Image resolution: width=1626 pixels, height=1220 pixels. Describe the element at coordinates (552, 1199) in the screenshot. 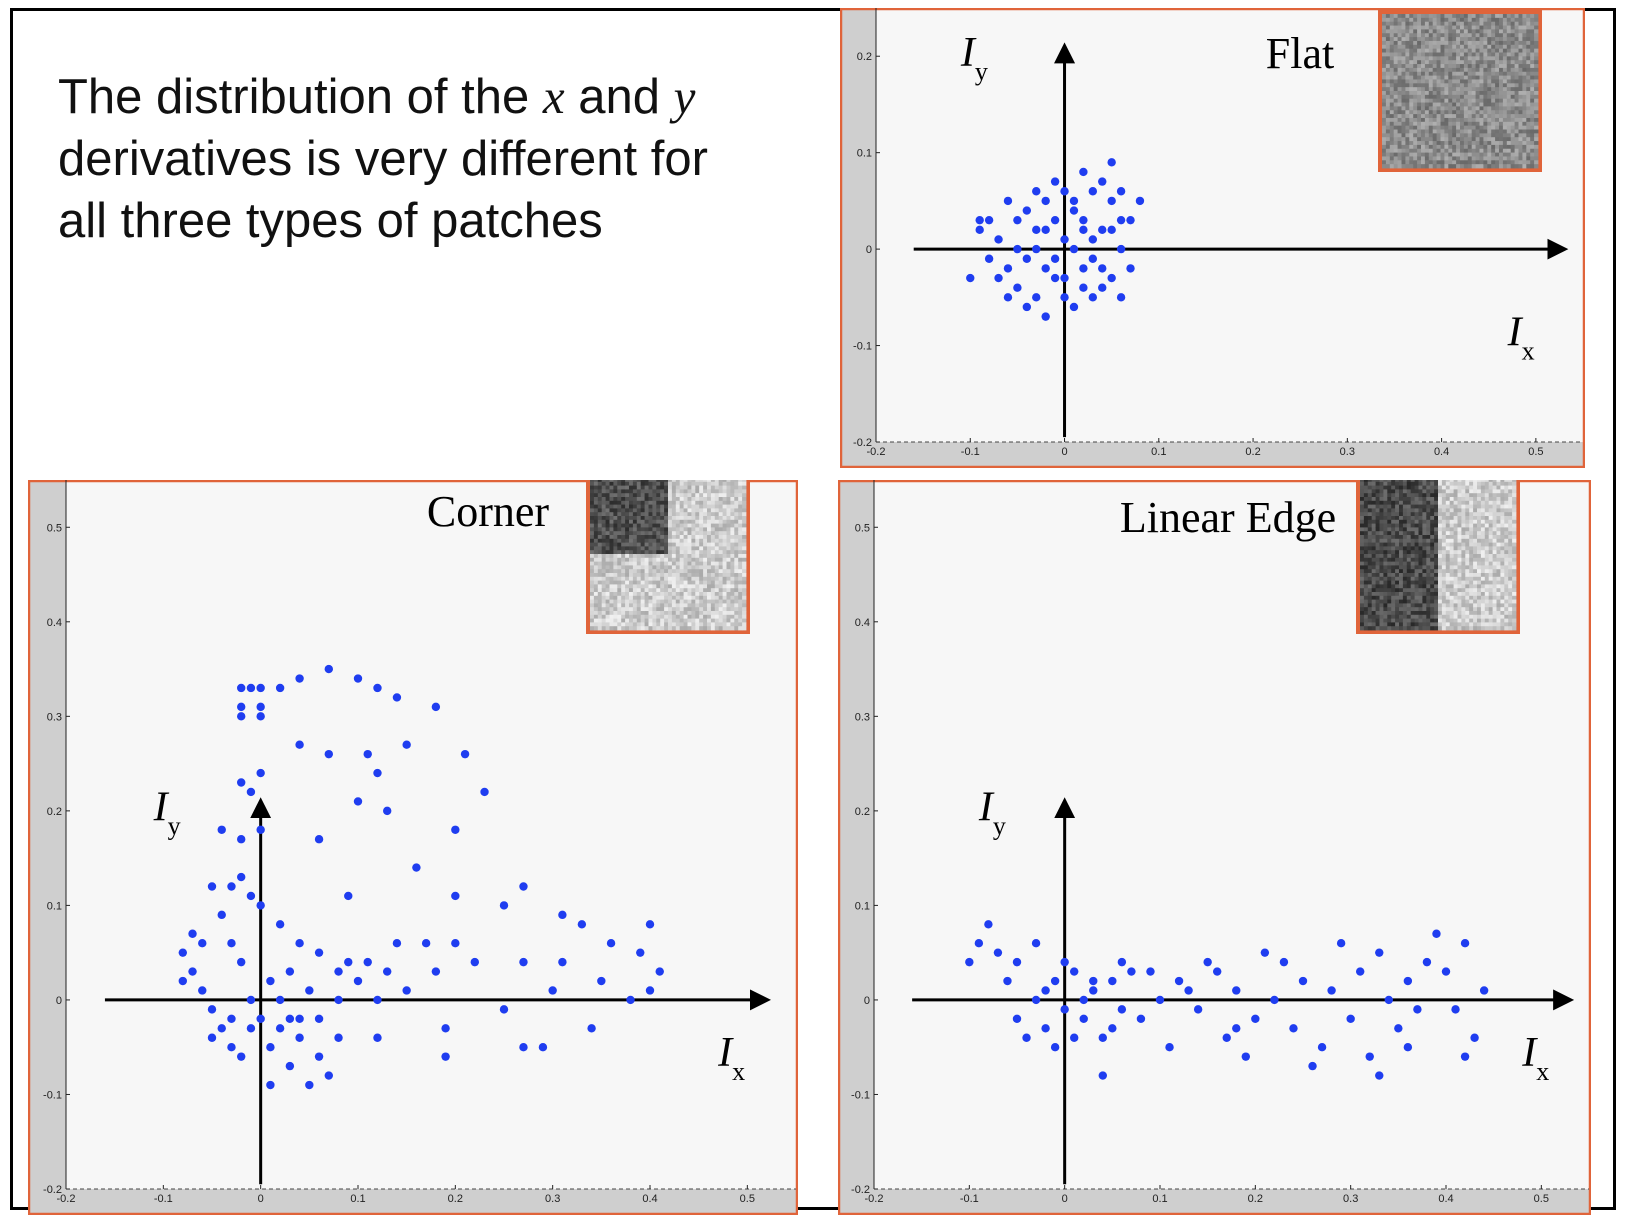

I see `x-tick-label: 0.3` at that location.